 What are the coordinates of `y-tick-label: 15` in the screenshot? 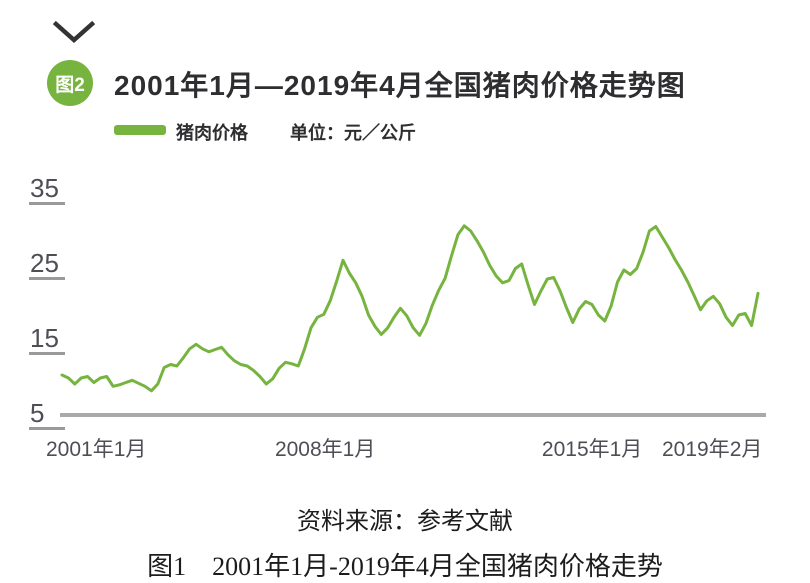 It's located at (44, 337).